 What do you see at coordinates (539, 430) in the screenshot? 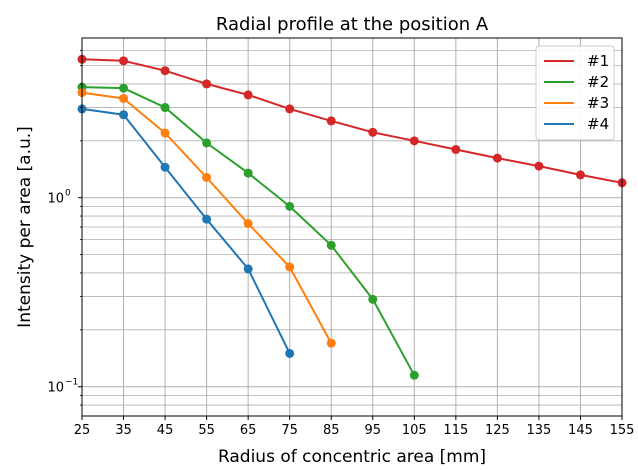
I see `x-tick-label: 135` at bounding box center [539, 430].